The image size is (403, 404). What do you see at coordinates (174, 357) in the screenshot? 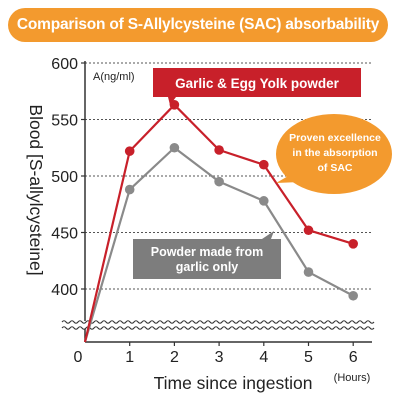
I see `x-tick-label: 2` at bounding box center [174, 357].